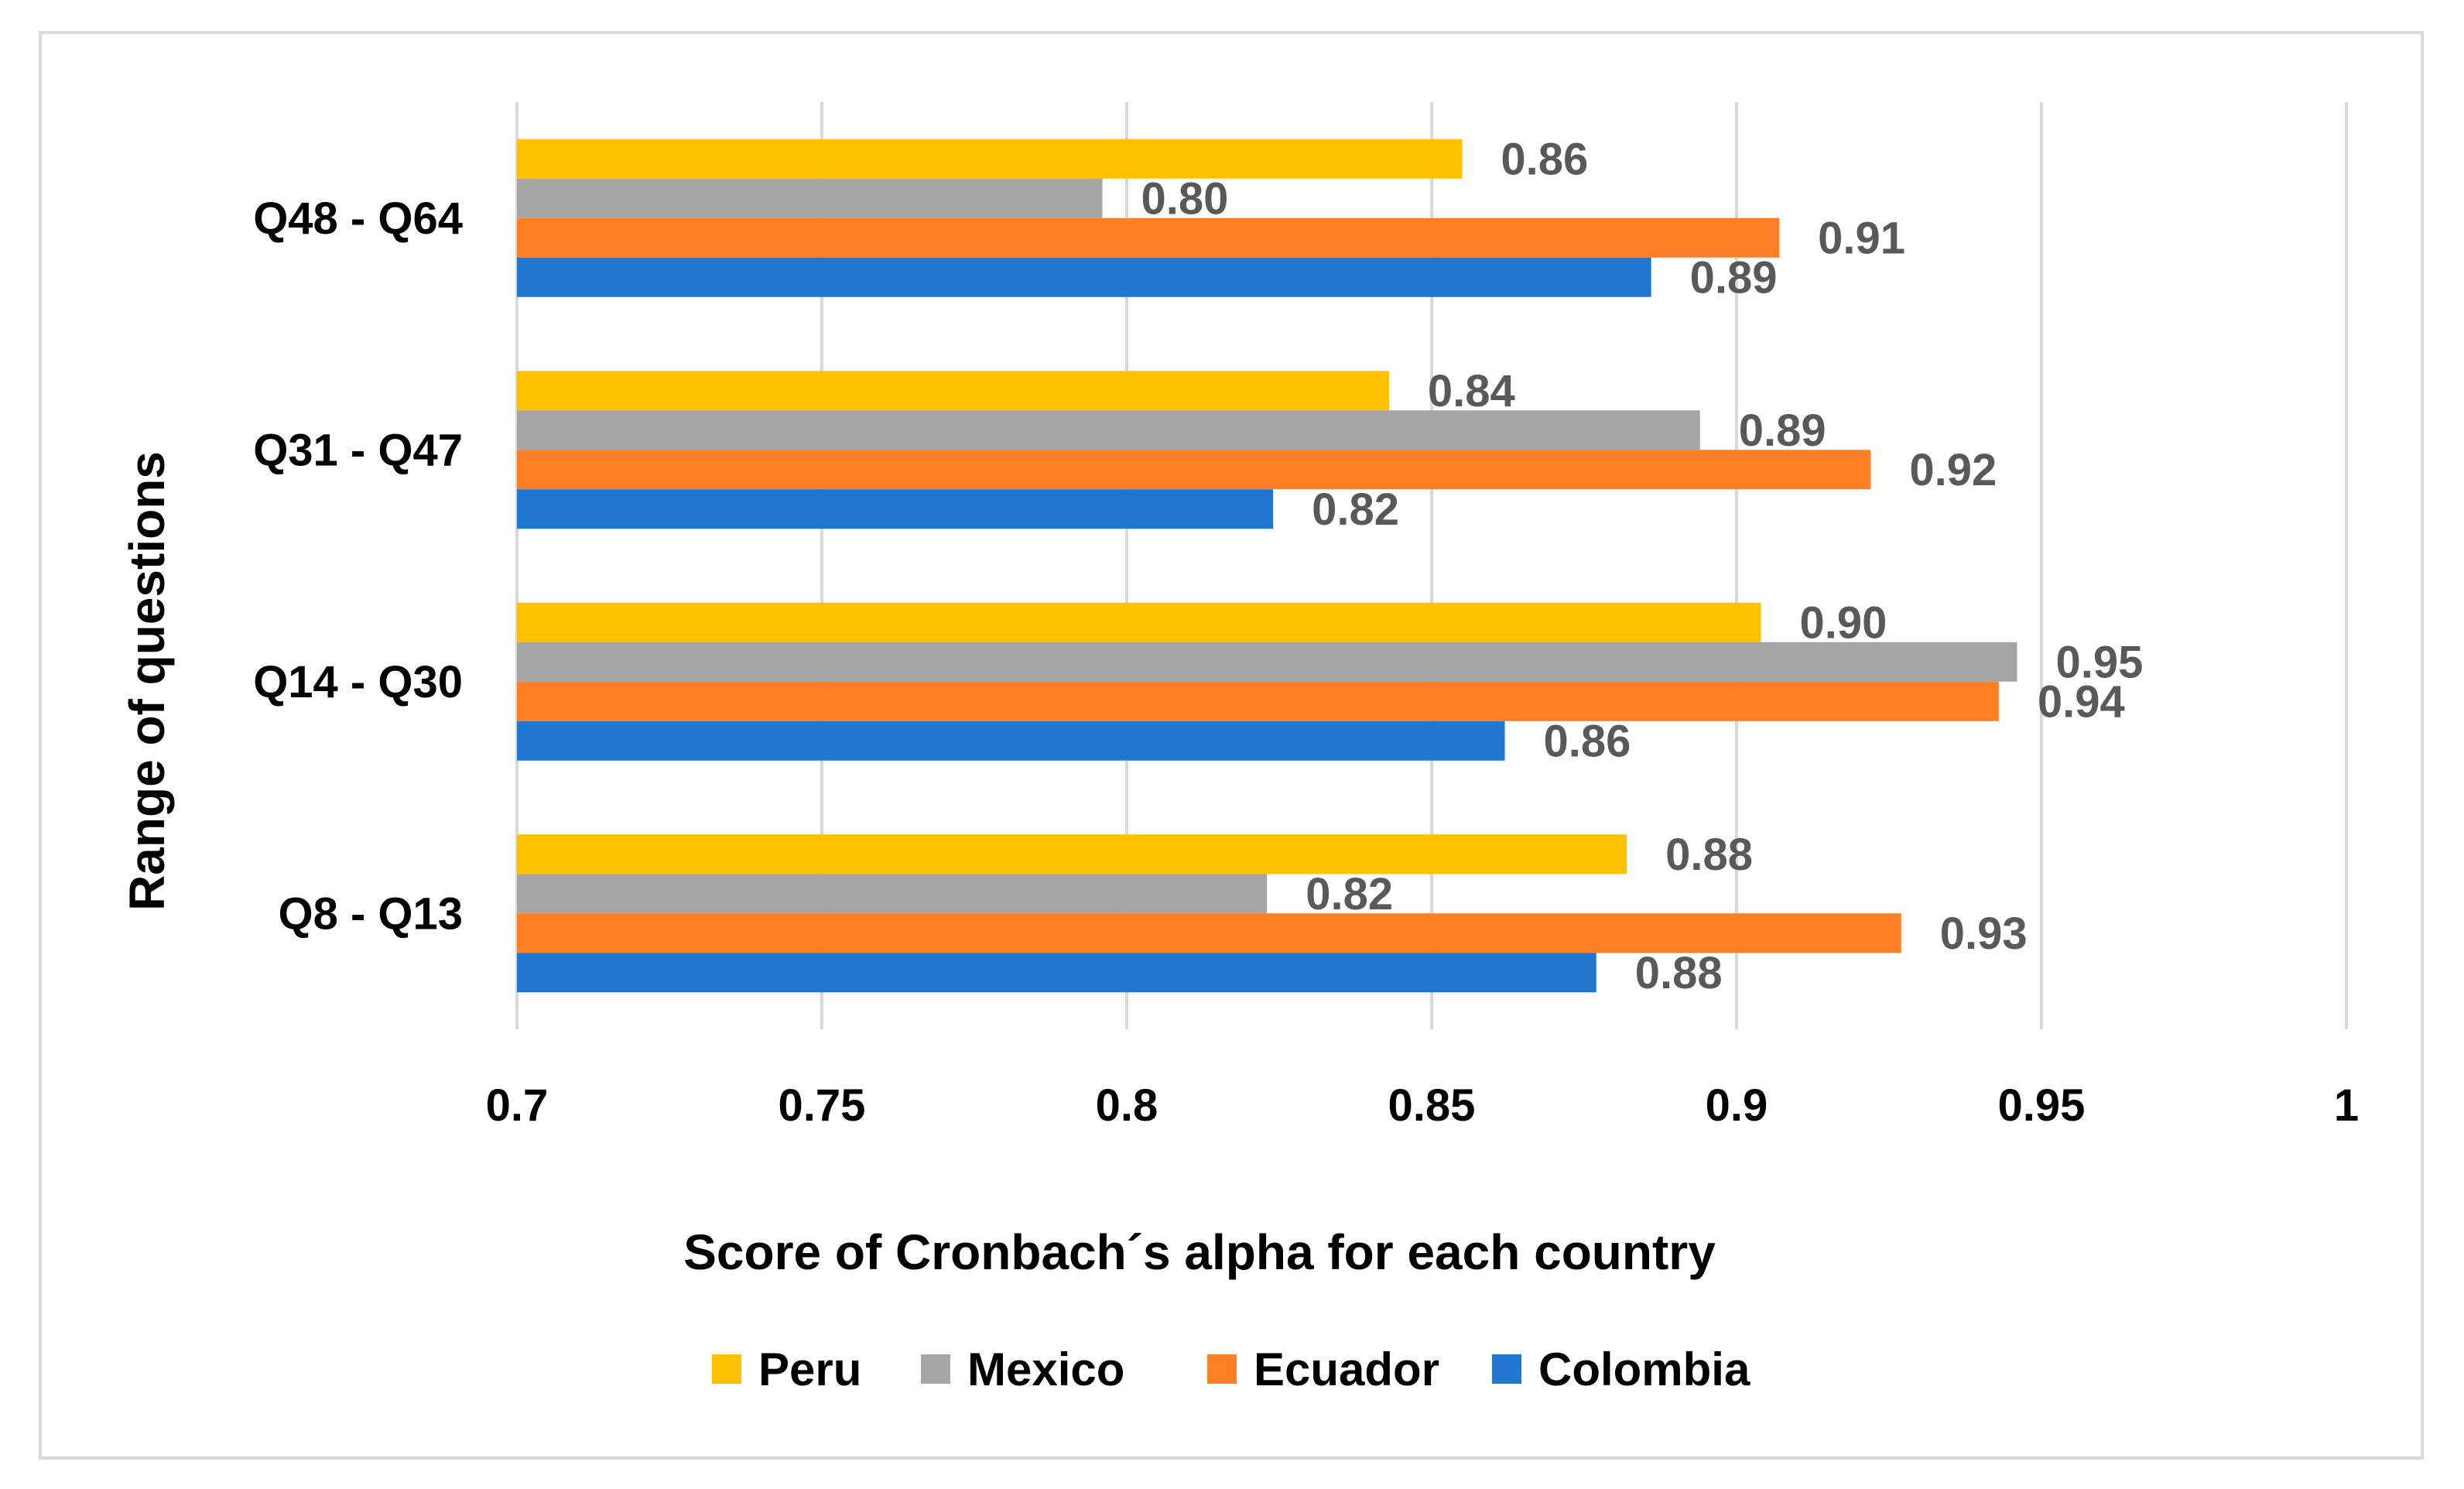  What do you see at coordinates (1184, 198) in the screenshot?
I see `data-label: 0.80` at bounding box center [1184, 198].